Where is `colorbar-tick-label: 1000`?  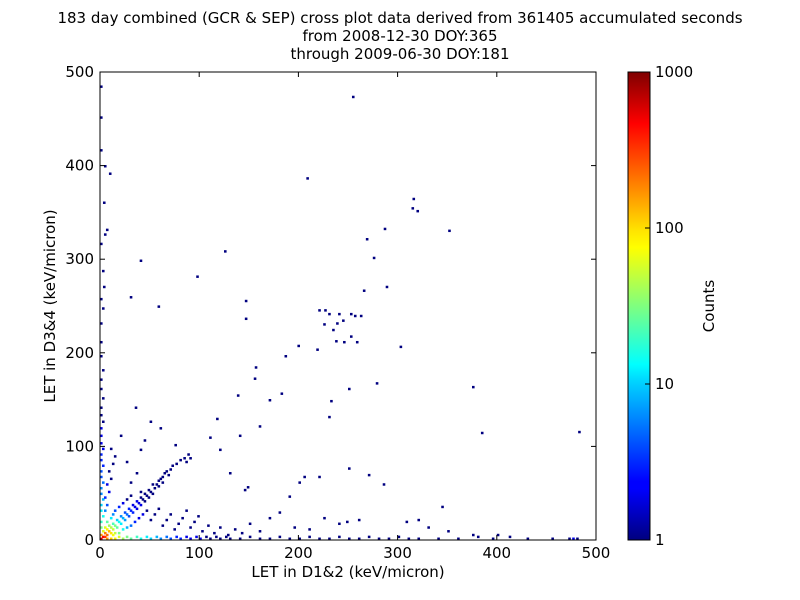 colorbar-tick-label: 1000 is located at coordinates (674, 72).